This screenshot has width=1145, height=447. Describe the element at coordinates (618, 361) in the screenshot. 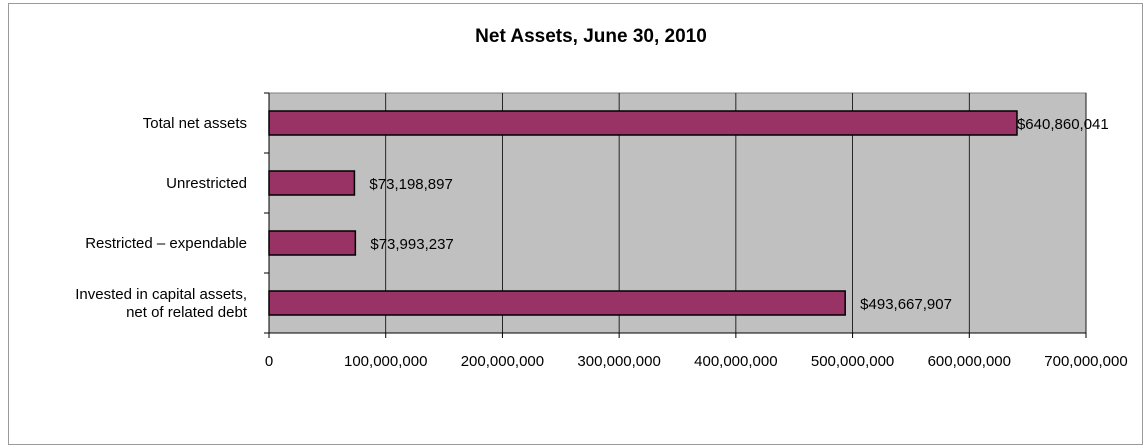

I see `x-tick-label: 300,000,000` at that location.